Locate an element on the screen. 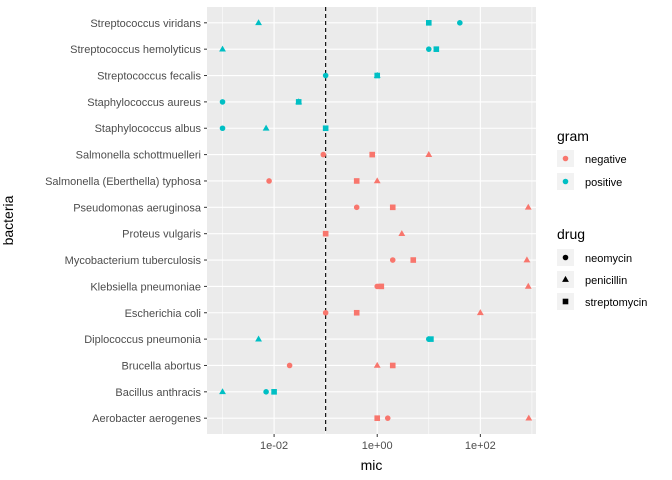 The width and height of the screenshot is (672, 480). y-tick-label: Pseudomonas aeruginosa is located at coordinates (137, 208).